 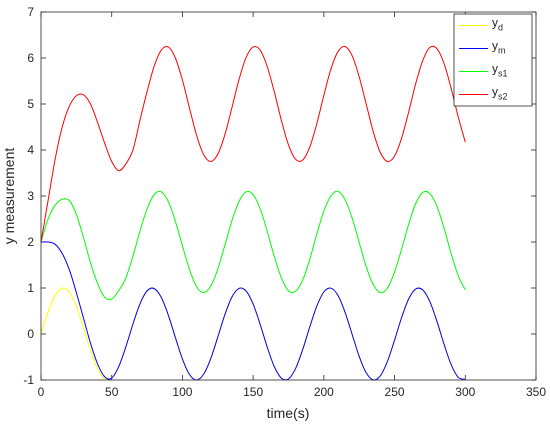 What do you see at coordinates (41, 392) in the screenshot?
I see `x-tick-label: 0` at bounding box center [41, 392].